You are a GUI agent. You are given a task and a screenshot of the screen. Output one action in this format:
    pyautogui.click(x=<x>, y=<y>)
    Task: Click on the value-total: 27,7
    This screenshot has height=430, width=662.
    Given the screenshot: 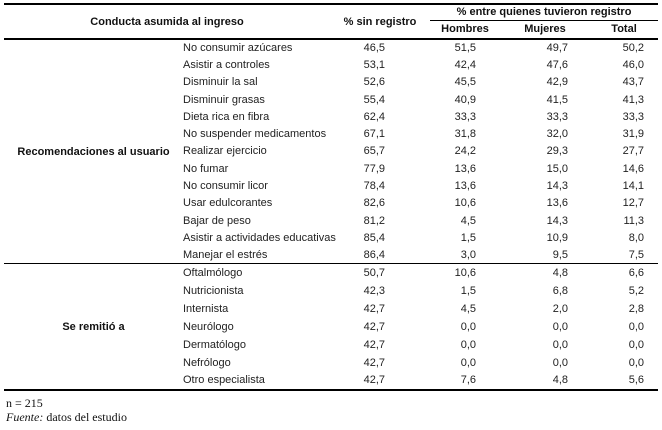 What is the action you would take?
    pyautogui.click(x=633, y=151)
    